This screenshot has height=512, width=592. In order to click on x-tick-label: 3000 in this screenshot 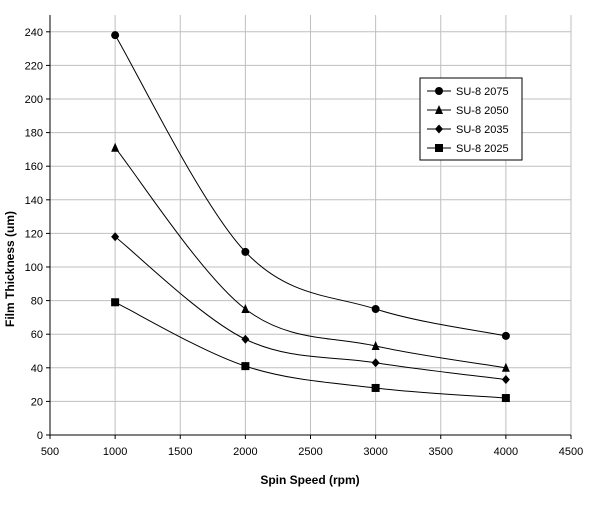, I will do `click(375, 452)`.